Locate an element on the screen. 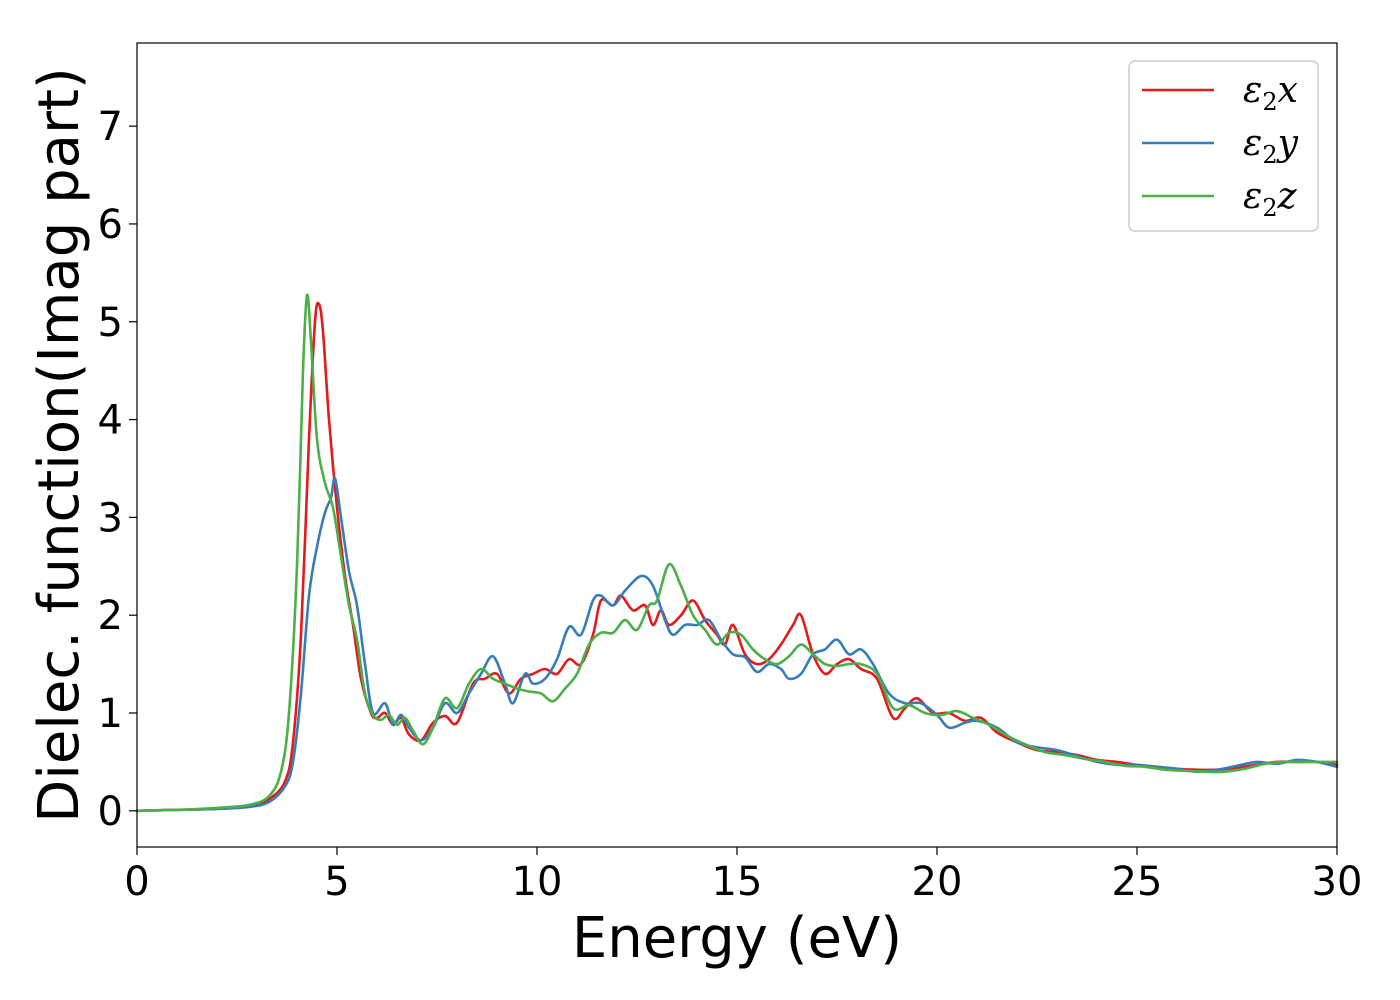 This screenshot has width=1400, height=1000. x-axis-title: Energy (eV) is located at coordinates (737, 938).